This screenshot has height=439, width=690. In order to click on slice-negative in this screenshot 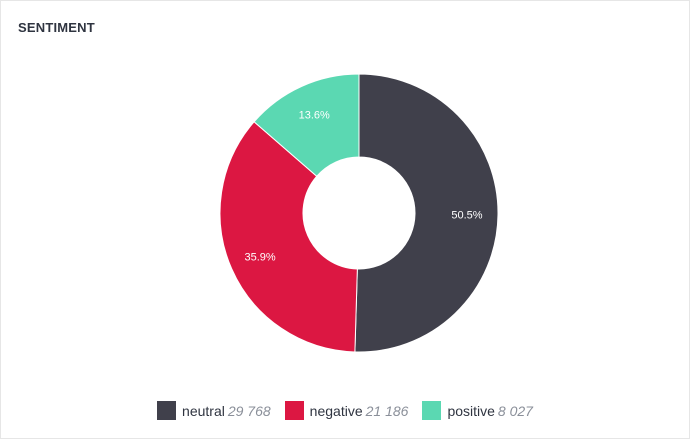, I will do `click(288, 237)`.